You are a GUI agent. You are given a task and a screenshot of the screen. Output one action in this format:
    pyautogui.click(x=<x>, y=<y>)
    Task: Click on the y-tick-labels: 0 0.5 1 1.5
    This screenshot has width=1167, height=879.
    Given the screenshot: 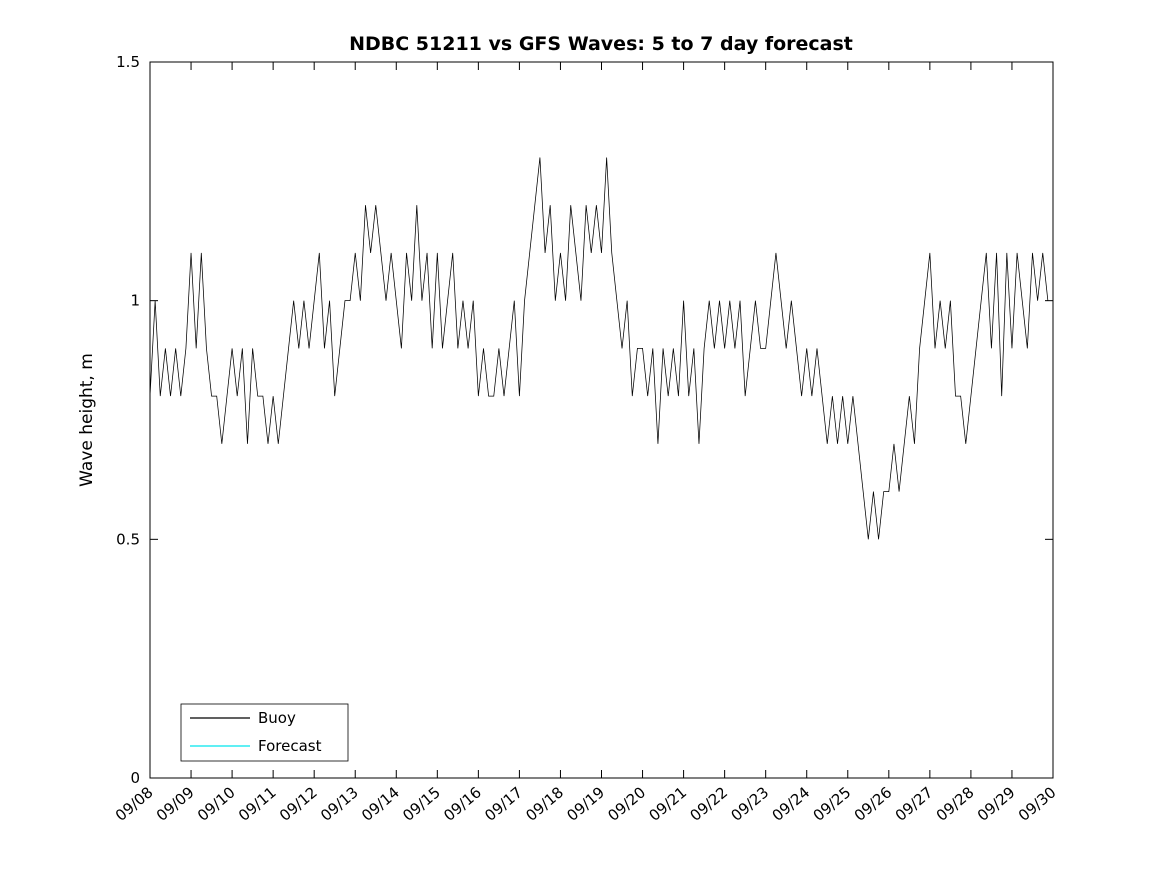 What is the action you would take?
    pyautogui.click(x=128, y=420)
    